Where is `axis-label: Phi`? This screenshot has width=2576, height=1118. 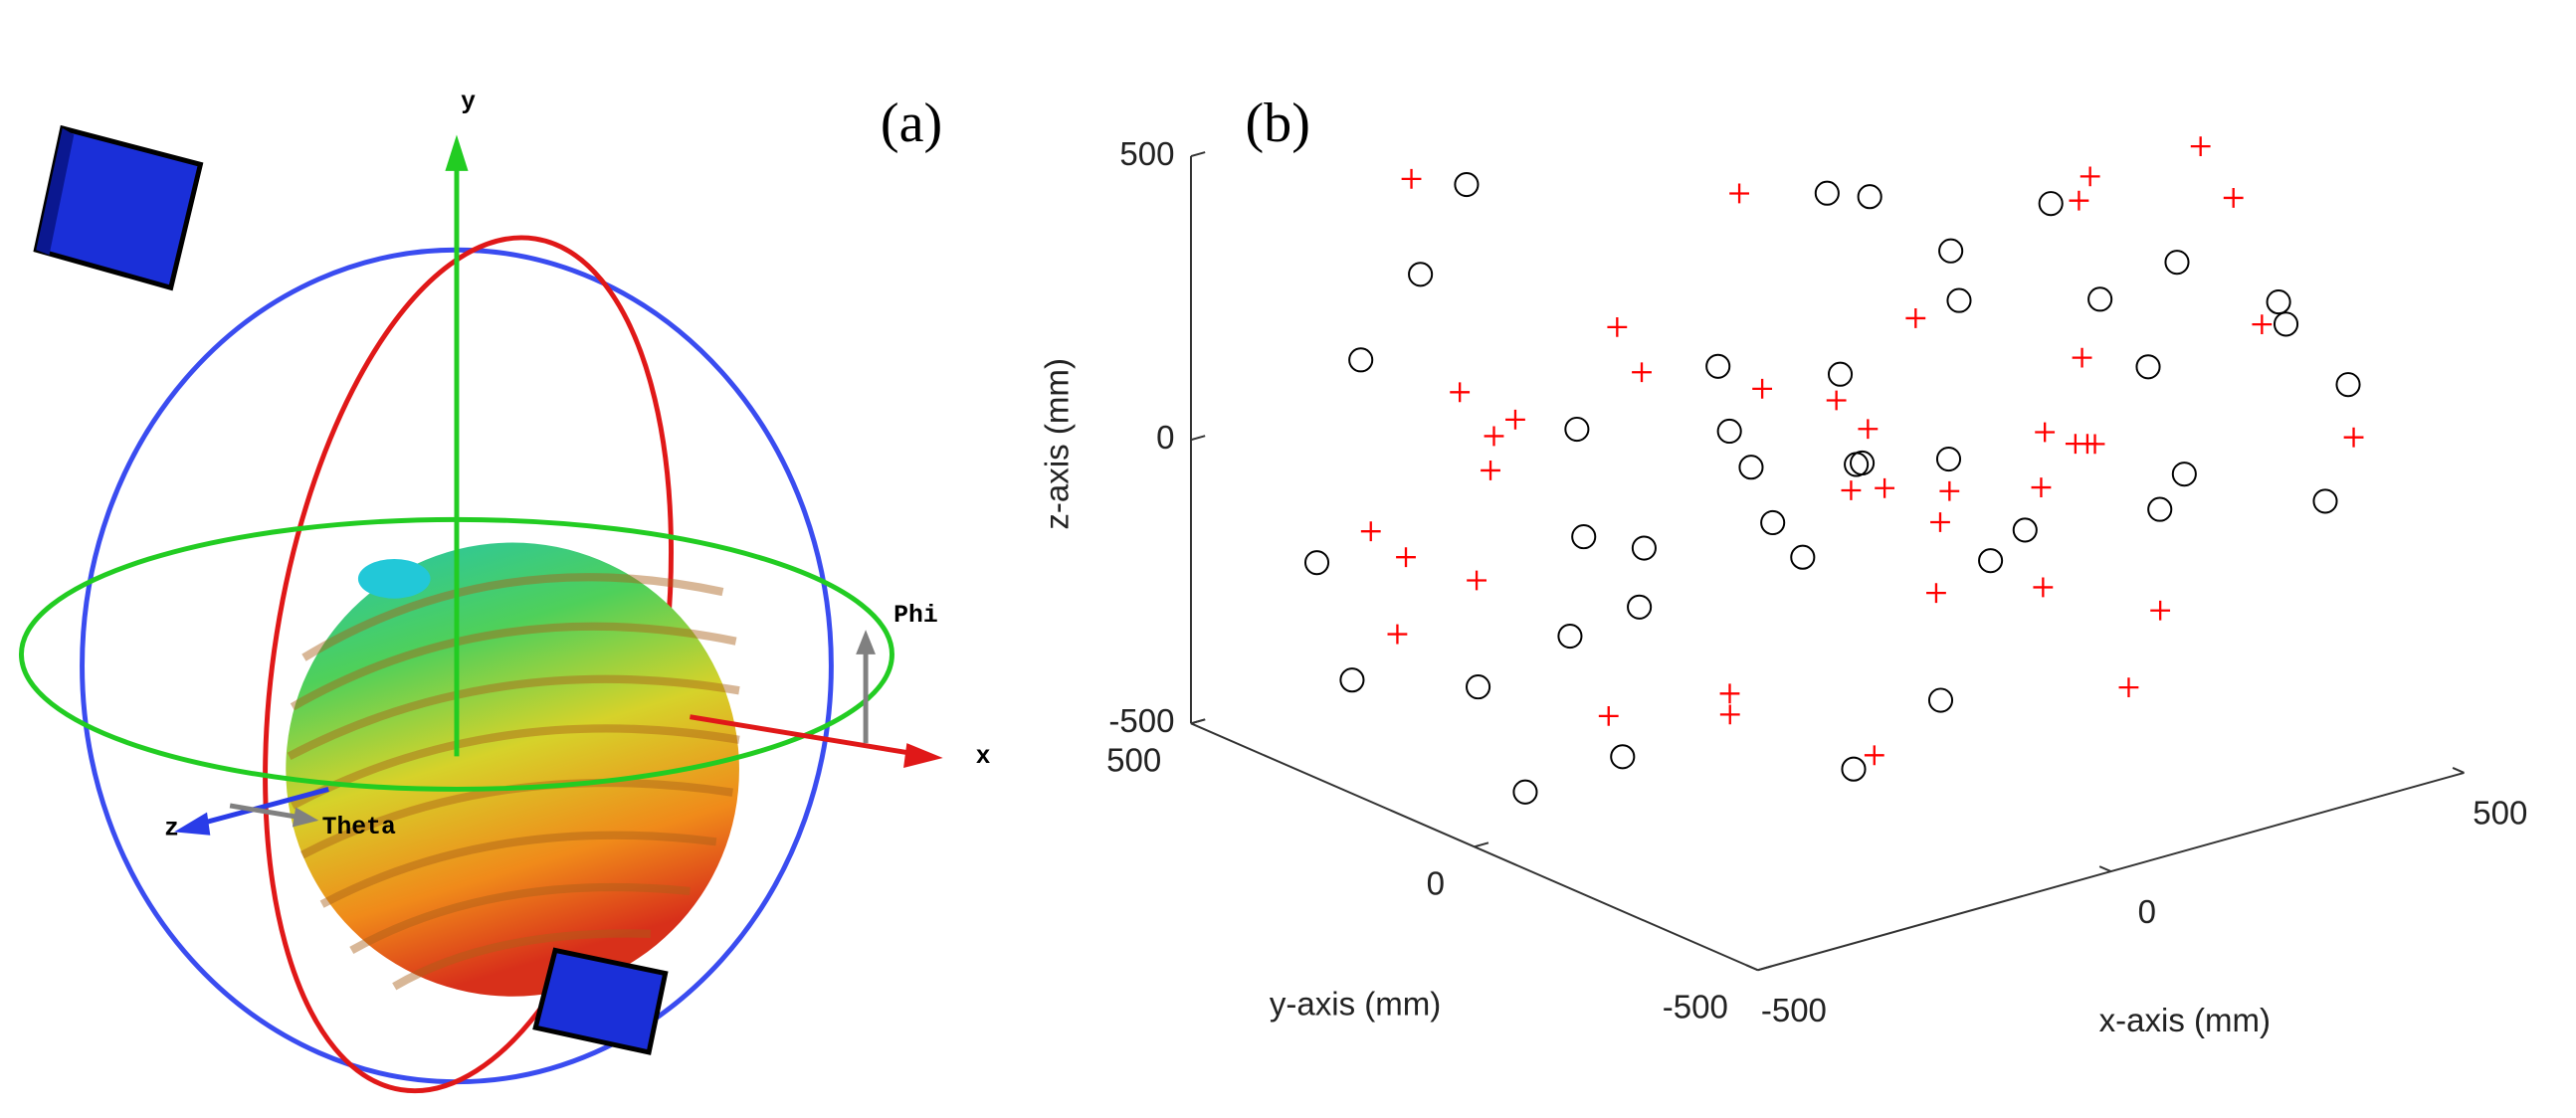
axis-label: Phi is located at coordinates (915, 616).